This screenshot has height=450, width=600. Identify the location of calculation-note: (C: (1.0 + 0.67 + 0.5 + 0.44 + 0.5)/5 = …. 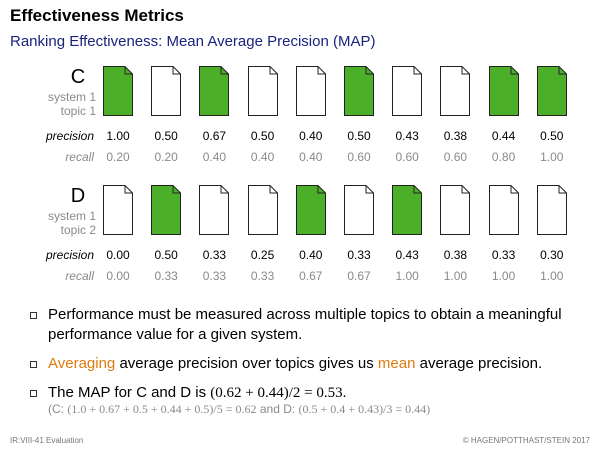
(319, 409).